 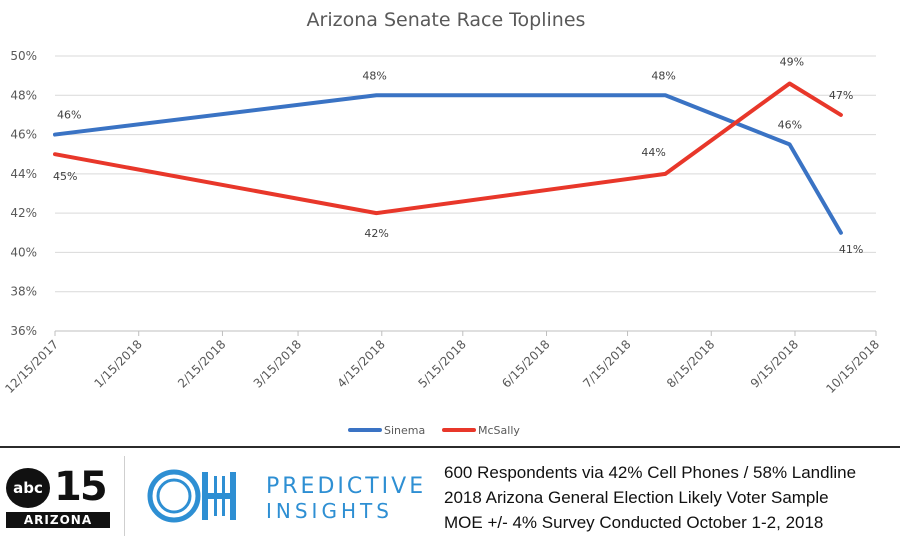 I want to click on channel-number: 15, so click(x=81, y=487).